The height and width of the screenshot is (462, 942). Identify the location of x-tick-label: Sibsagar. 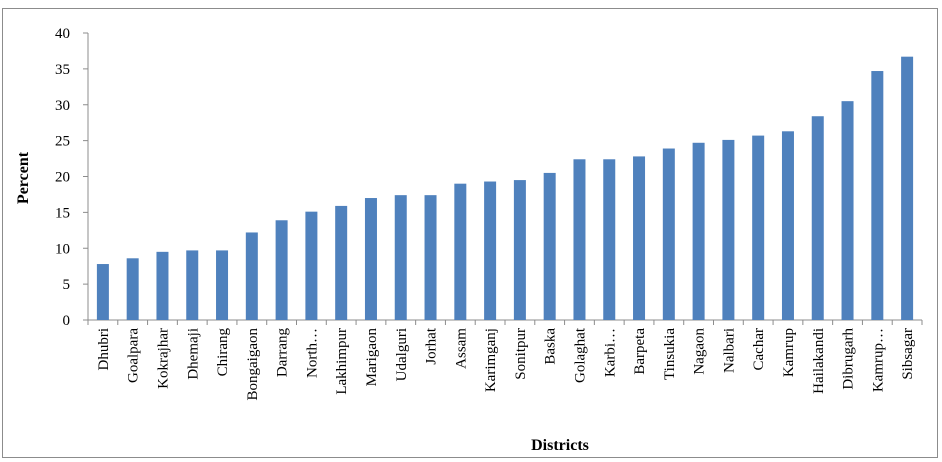
(908, 354).